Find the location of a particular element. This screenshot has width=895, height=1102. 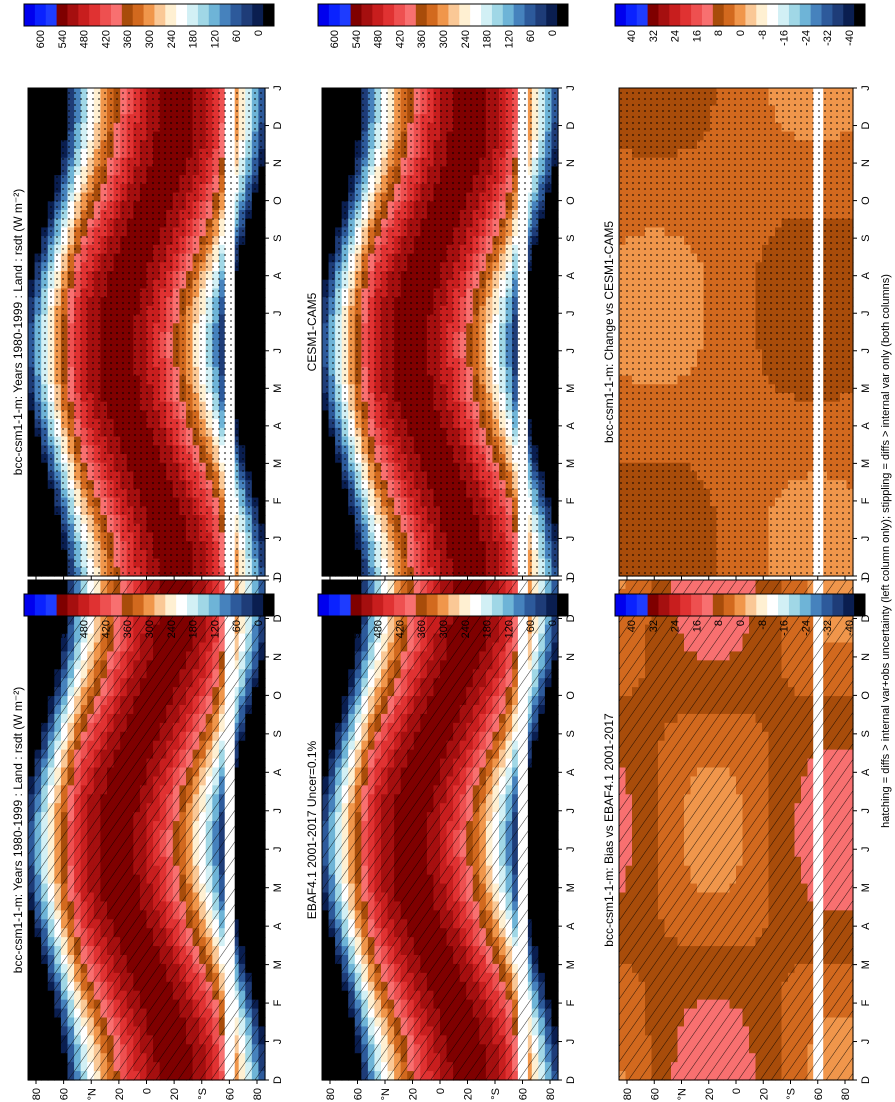

lat-tick-label: 0 is located at coordinates (148, 1091).